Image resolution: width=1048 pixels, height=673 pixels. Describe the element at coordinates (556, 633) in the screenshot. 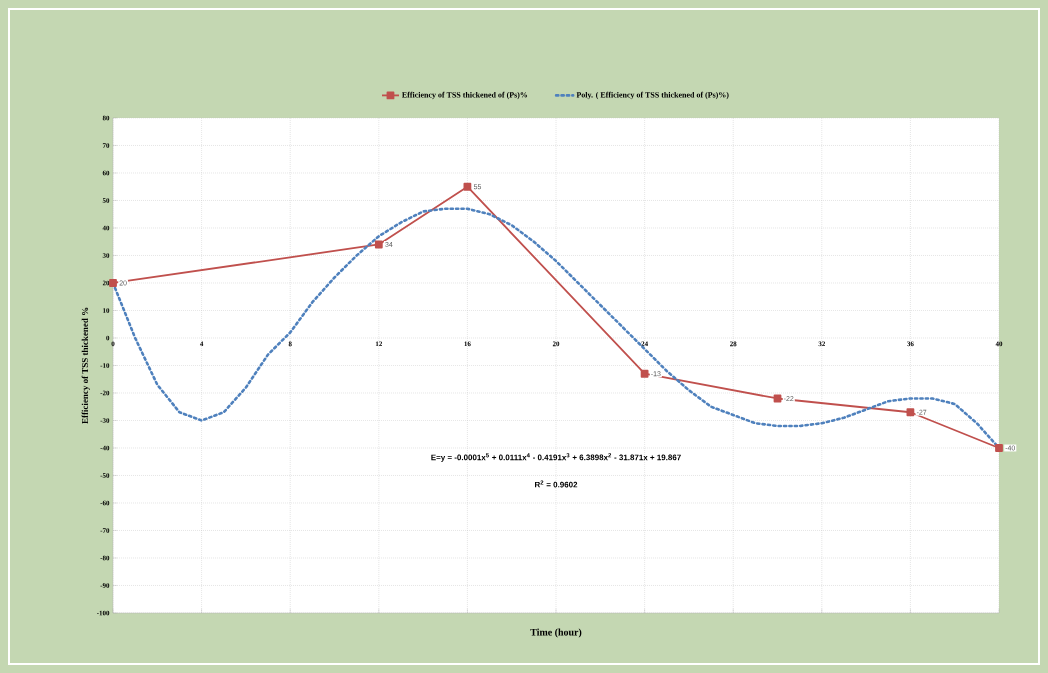

I see `x-axis-title: Time (hour)` at that location.